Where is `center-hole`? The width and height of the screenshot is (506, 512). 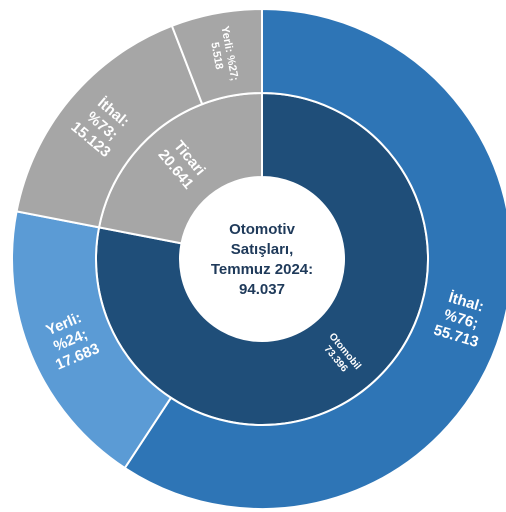
center-hole is located at coordinates (262, 259).